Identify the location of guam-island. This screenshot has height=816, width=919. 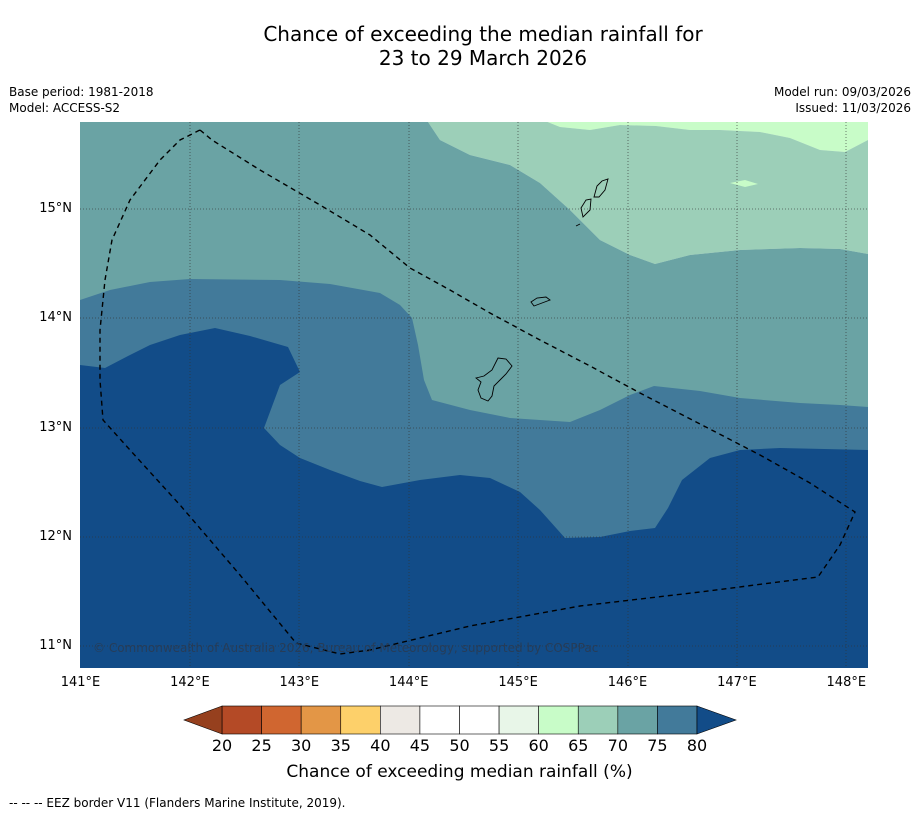
(494, 379).